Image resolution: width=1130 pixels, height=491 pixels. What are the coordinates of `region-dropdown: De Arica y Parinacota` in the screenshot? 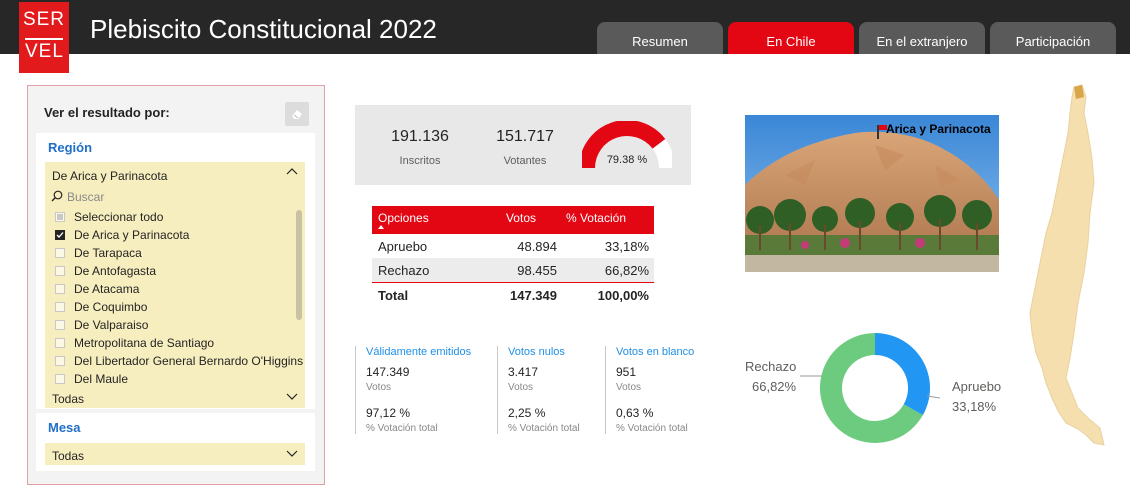 It's located at (175, 174).